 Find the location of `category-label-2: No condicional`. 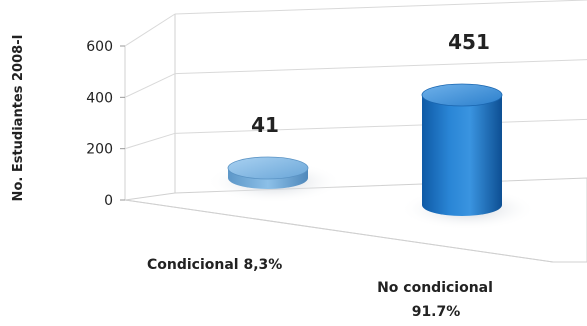

category-label-2: No condicional is located at coordinates (435, 288).